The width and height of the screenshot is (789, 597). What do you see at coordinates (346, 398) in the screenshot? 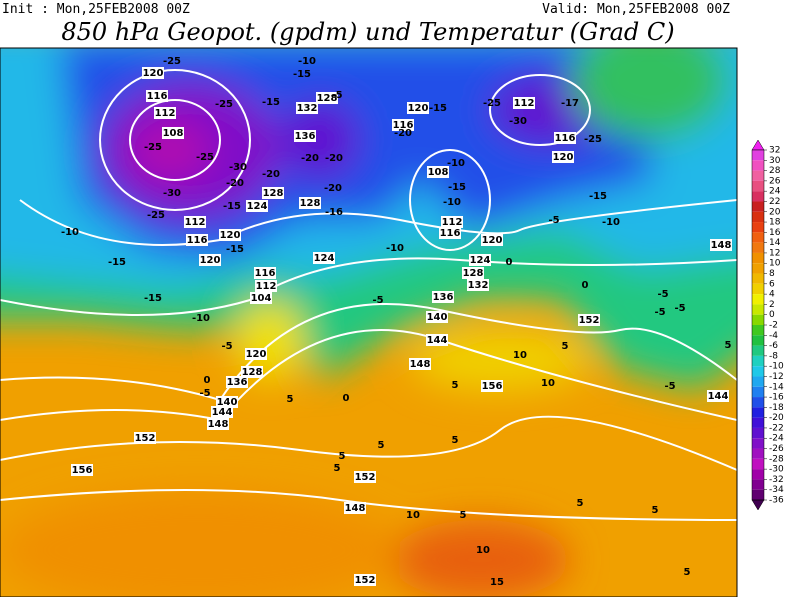
I see `temperature-label: 0` at bounding box center [346, 398].